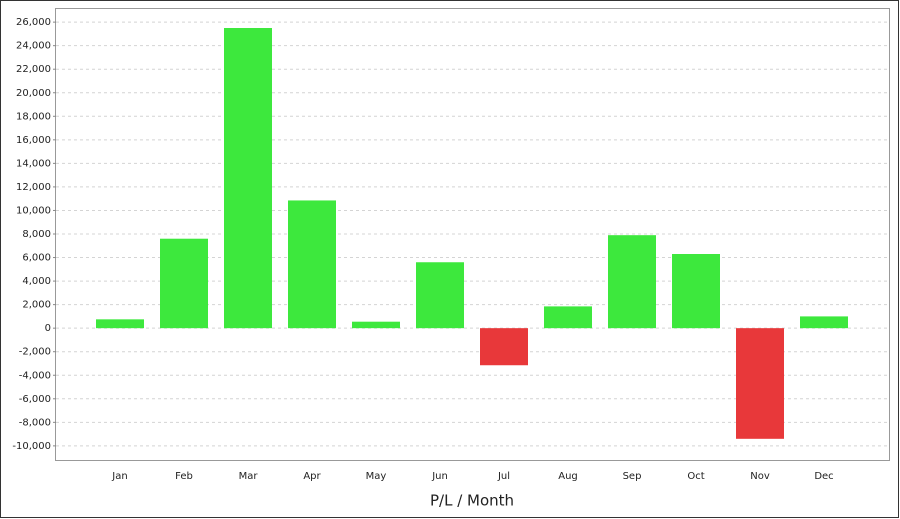 Image resolution: width=900 pixels, height=519 pixels. Describe the element at coordinates (695, 476) in the screenshot. I see `x-tick-label: Oct` at that location.